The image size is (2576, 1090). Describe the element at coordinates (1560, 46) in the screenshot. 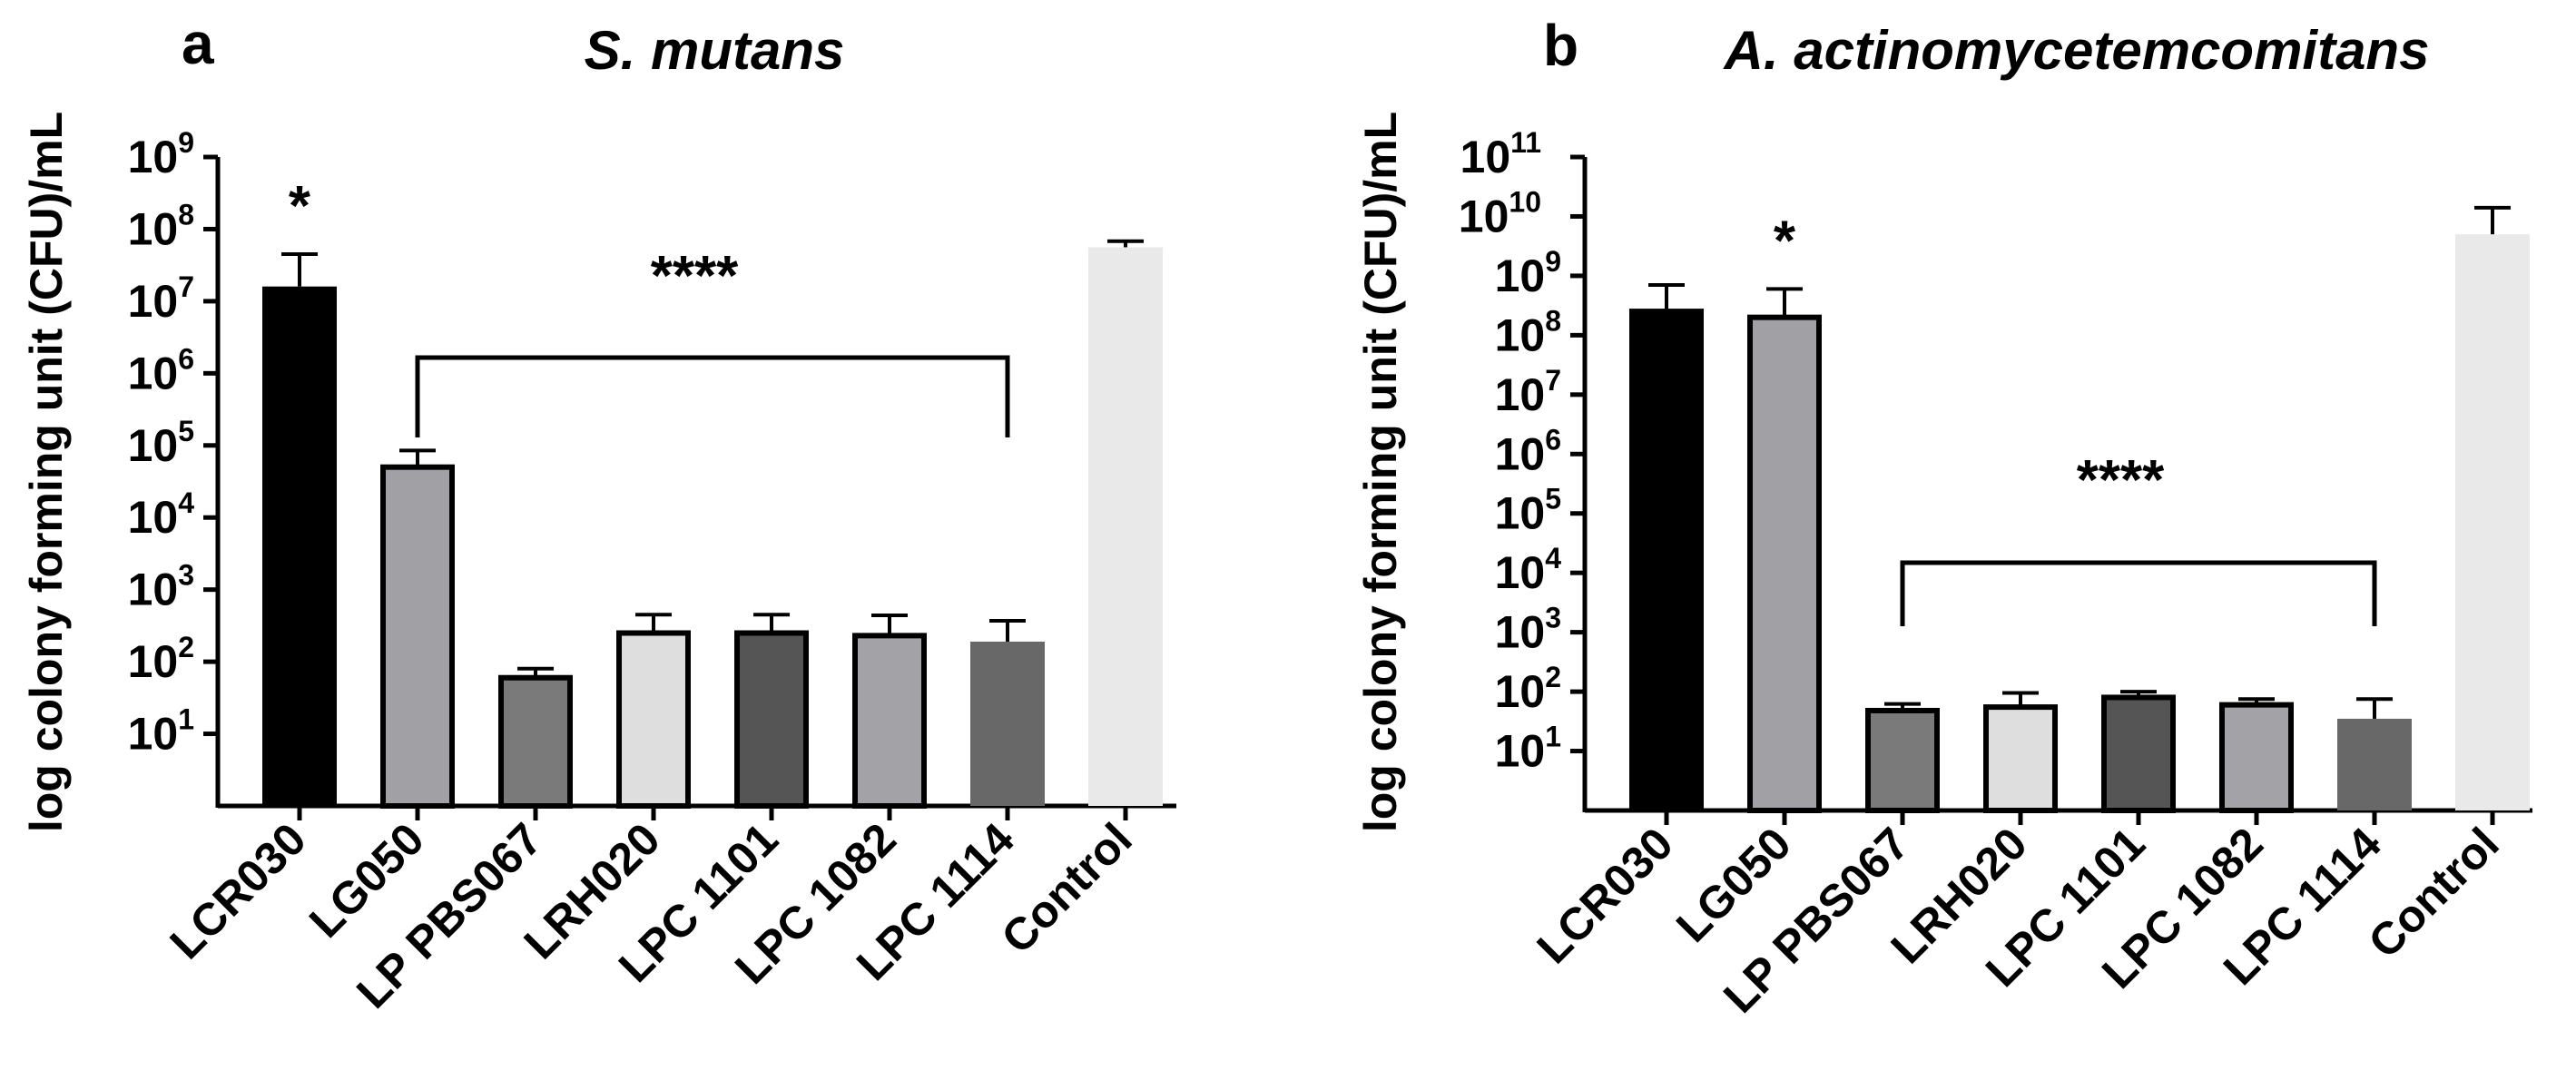

I see `panel-b-letter: b` at that location.